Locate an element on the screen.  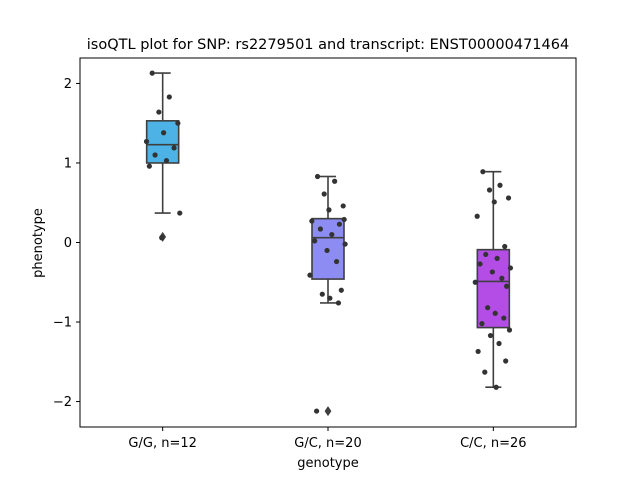
y-tick-label: 0 is located at coordinates (68, 243).